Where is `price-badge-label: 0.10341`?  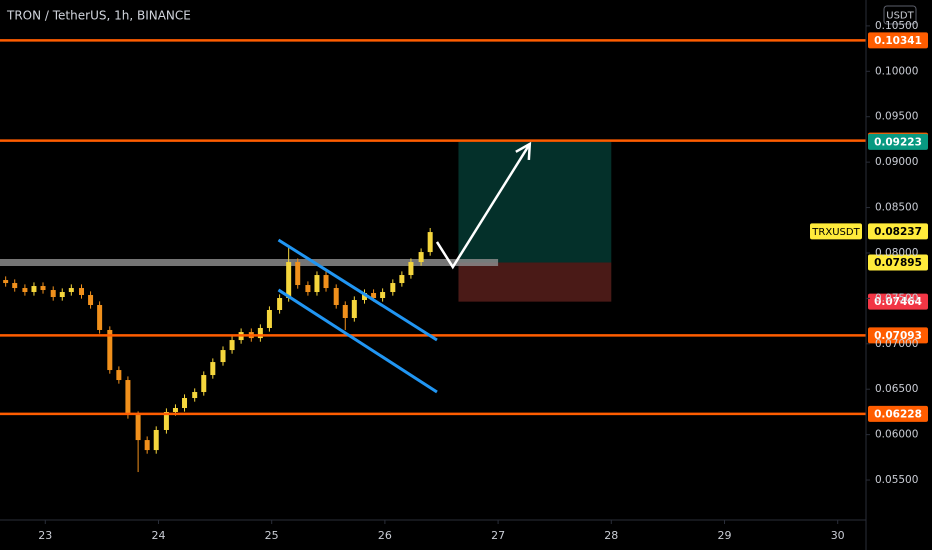
price-badge-label: 0.10341 is located at coordinates (898, 41).